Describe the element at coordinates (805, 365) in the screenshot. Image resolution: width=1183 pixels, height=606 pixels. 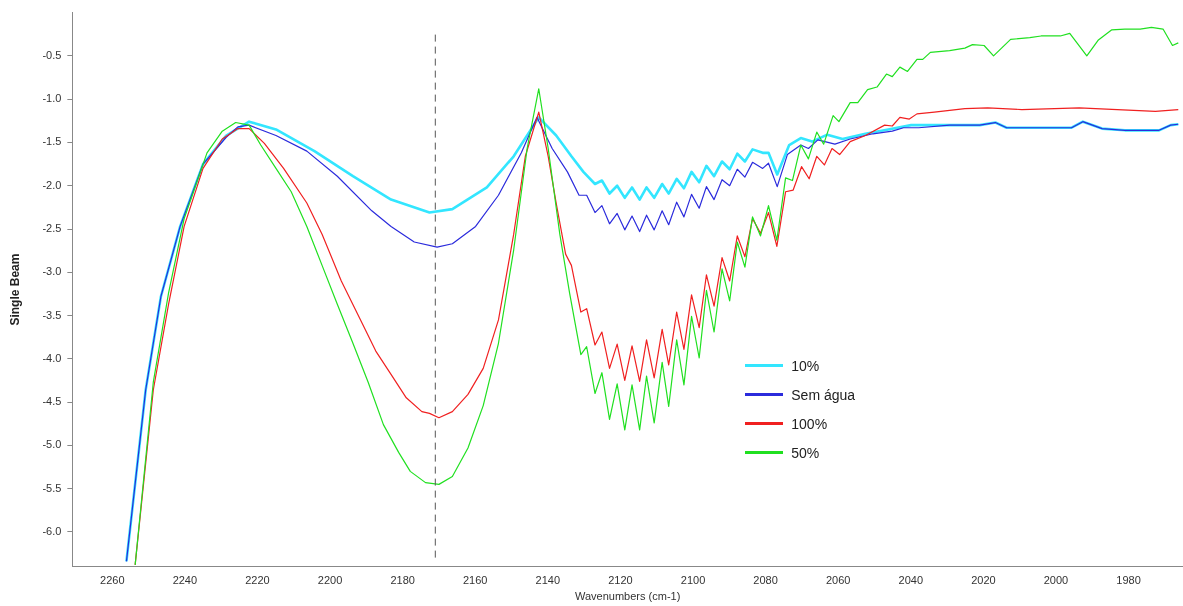
I see `legend-label: 10%` at that location.